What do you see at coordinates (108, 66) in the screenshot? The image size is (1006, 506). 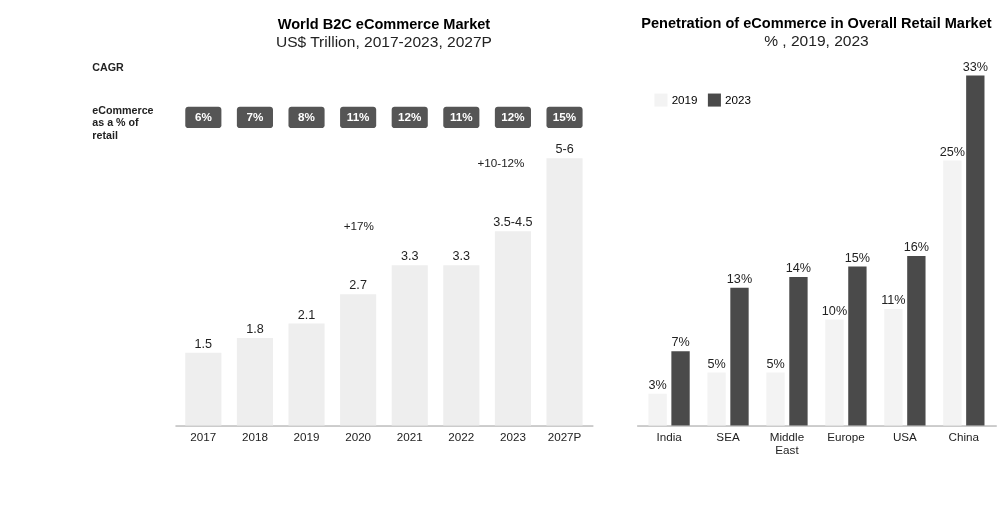 I see `text: CAGR` at bounding box center [108, 66].